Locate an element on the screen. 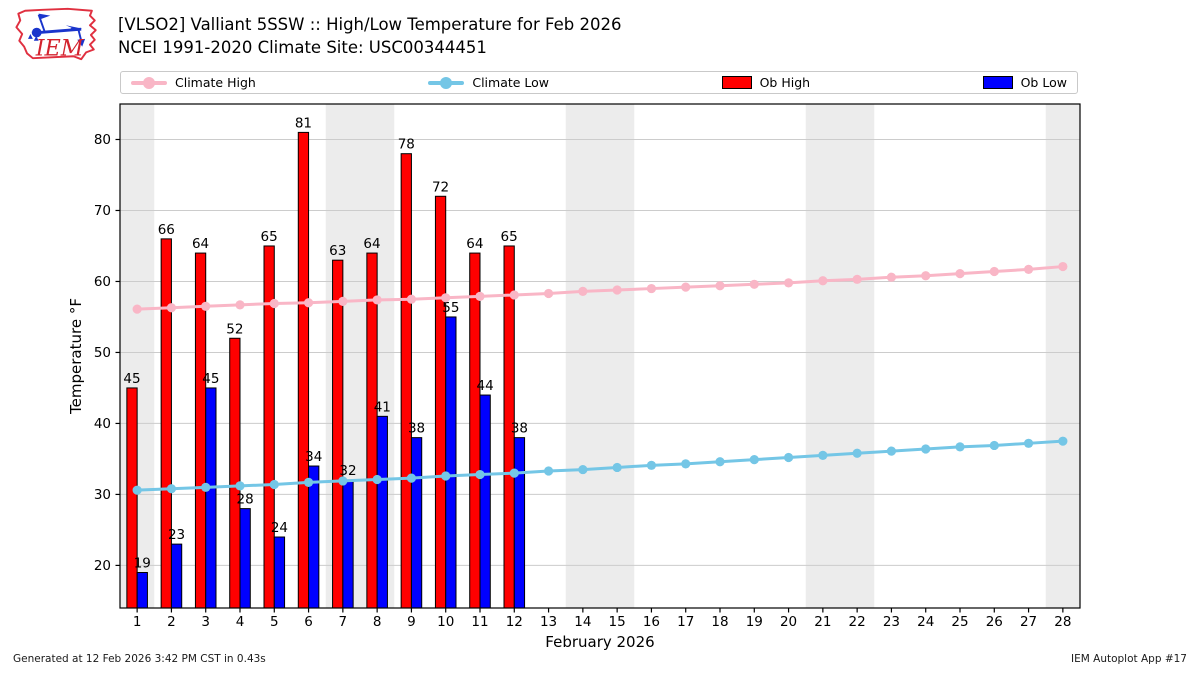 The height and width of the screenshot is (675, 1200). ob-high-value-label: 64 is located at coordinates (371, 244).